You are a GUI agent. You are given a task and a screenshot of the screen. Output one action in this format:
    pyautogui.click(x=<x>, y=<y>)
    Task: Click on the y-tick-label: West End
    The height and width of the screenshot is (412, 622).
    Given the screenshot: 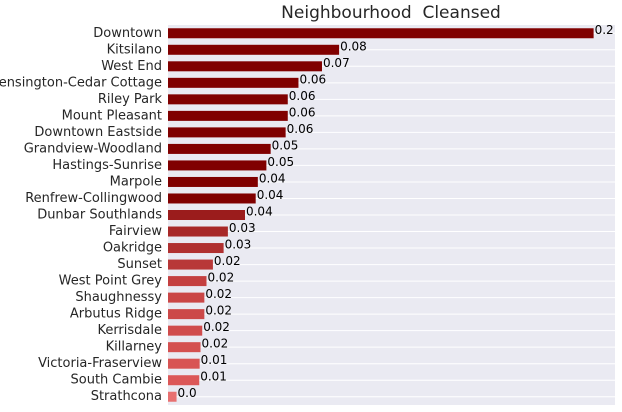 What is the action you would take?
    pyautogui.click(x=131, y=66)
    